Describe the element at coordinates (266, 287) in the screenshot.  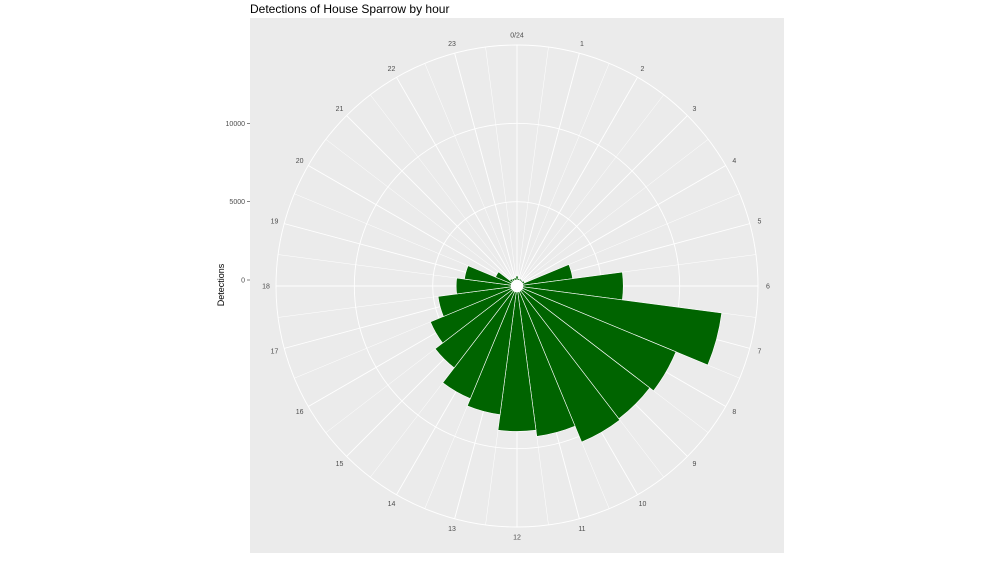
I see `hour-label: 18` at that location.